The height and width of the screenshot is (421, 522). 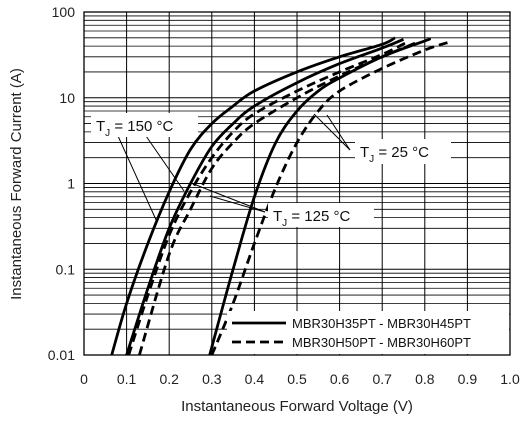 What do you see at coordinates (234, 168) in the screenshot?
I see `annotation-leaders` at bounding box center [234, 168].